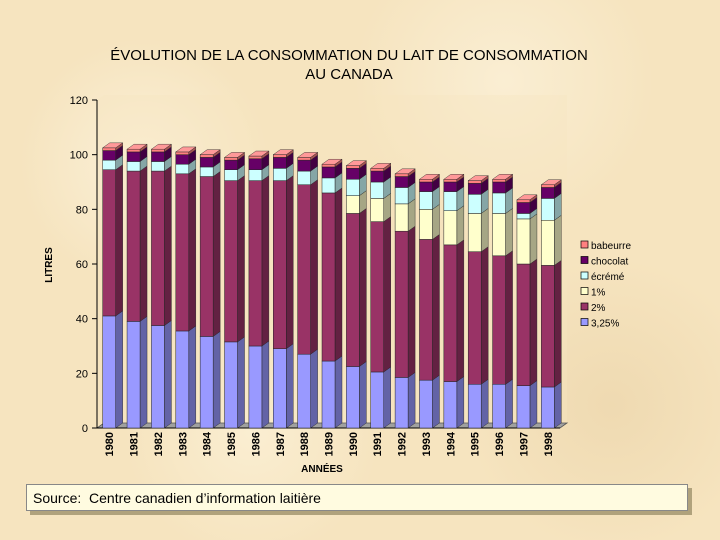  Describe the element at coordinates (137, 286) in the screenshot. I see `bar-stack-1981` at that location.